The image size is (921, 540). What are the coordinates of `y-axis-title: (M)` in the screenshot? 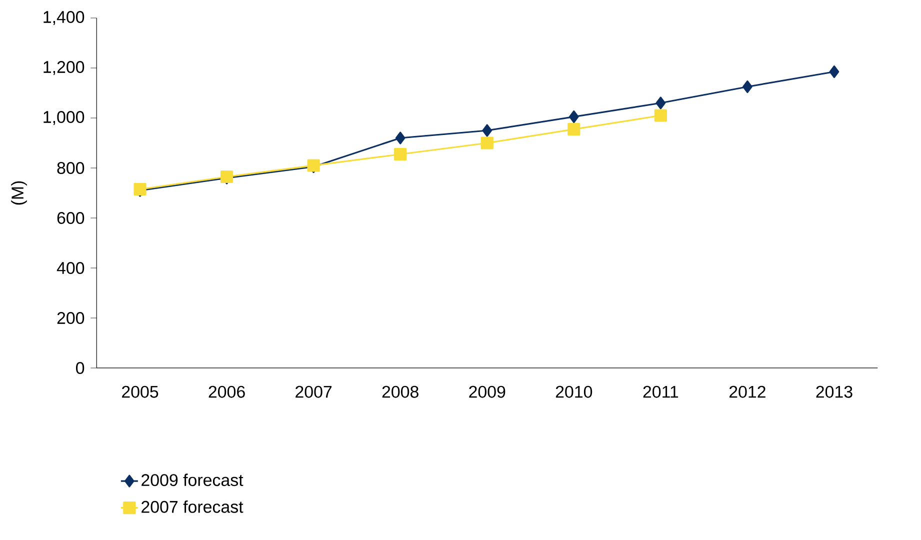 It's located at (19, 193).